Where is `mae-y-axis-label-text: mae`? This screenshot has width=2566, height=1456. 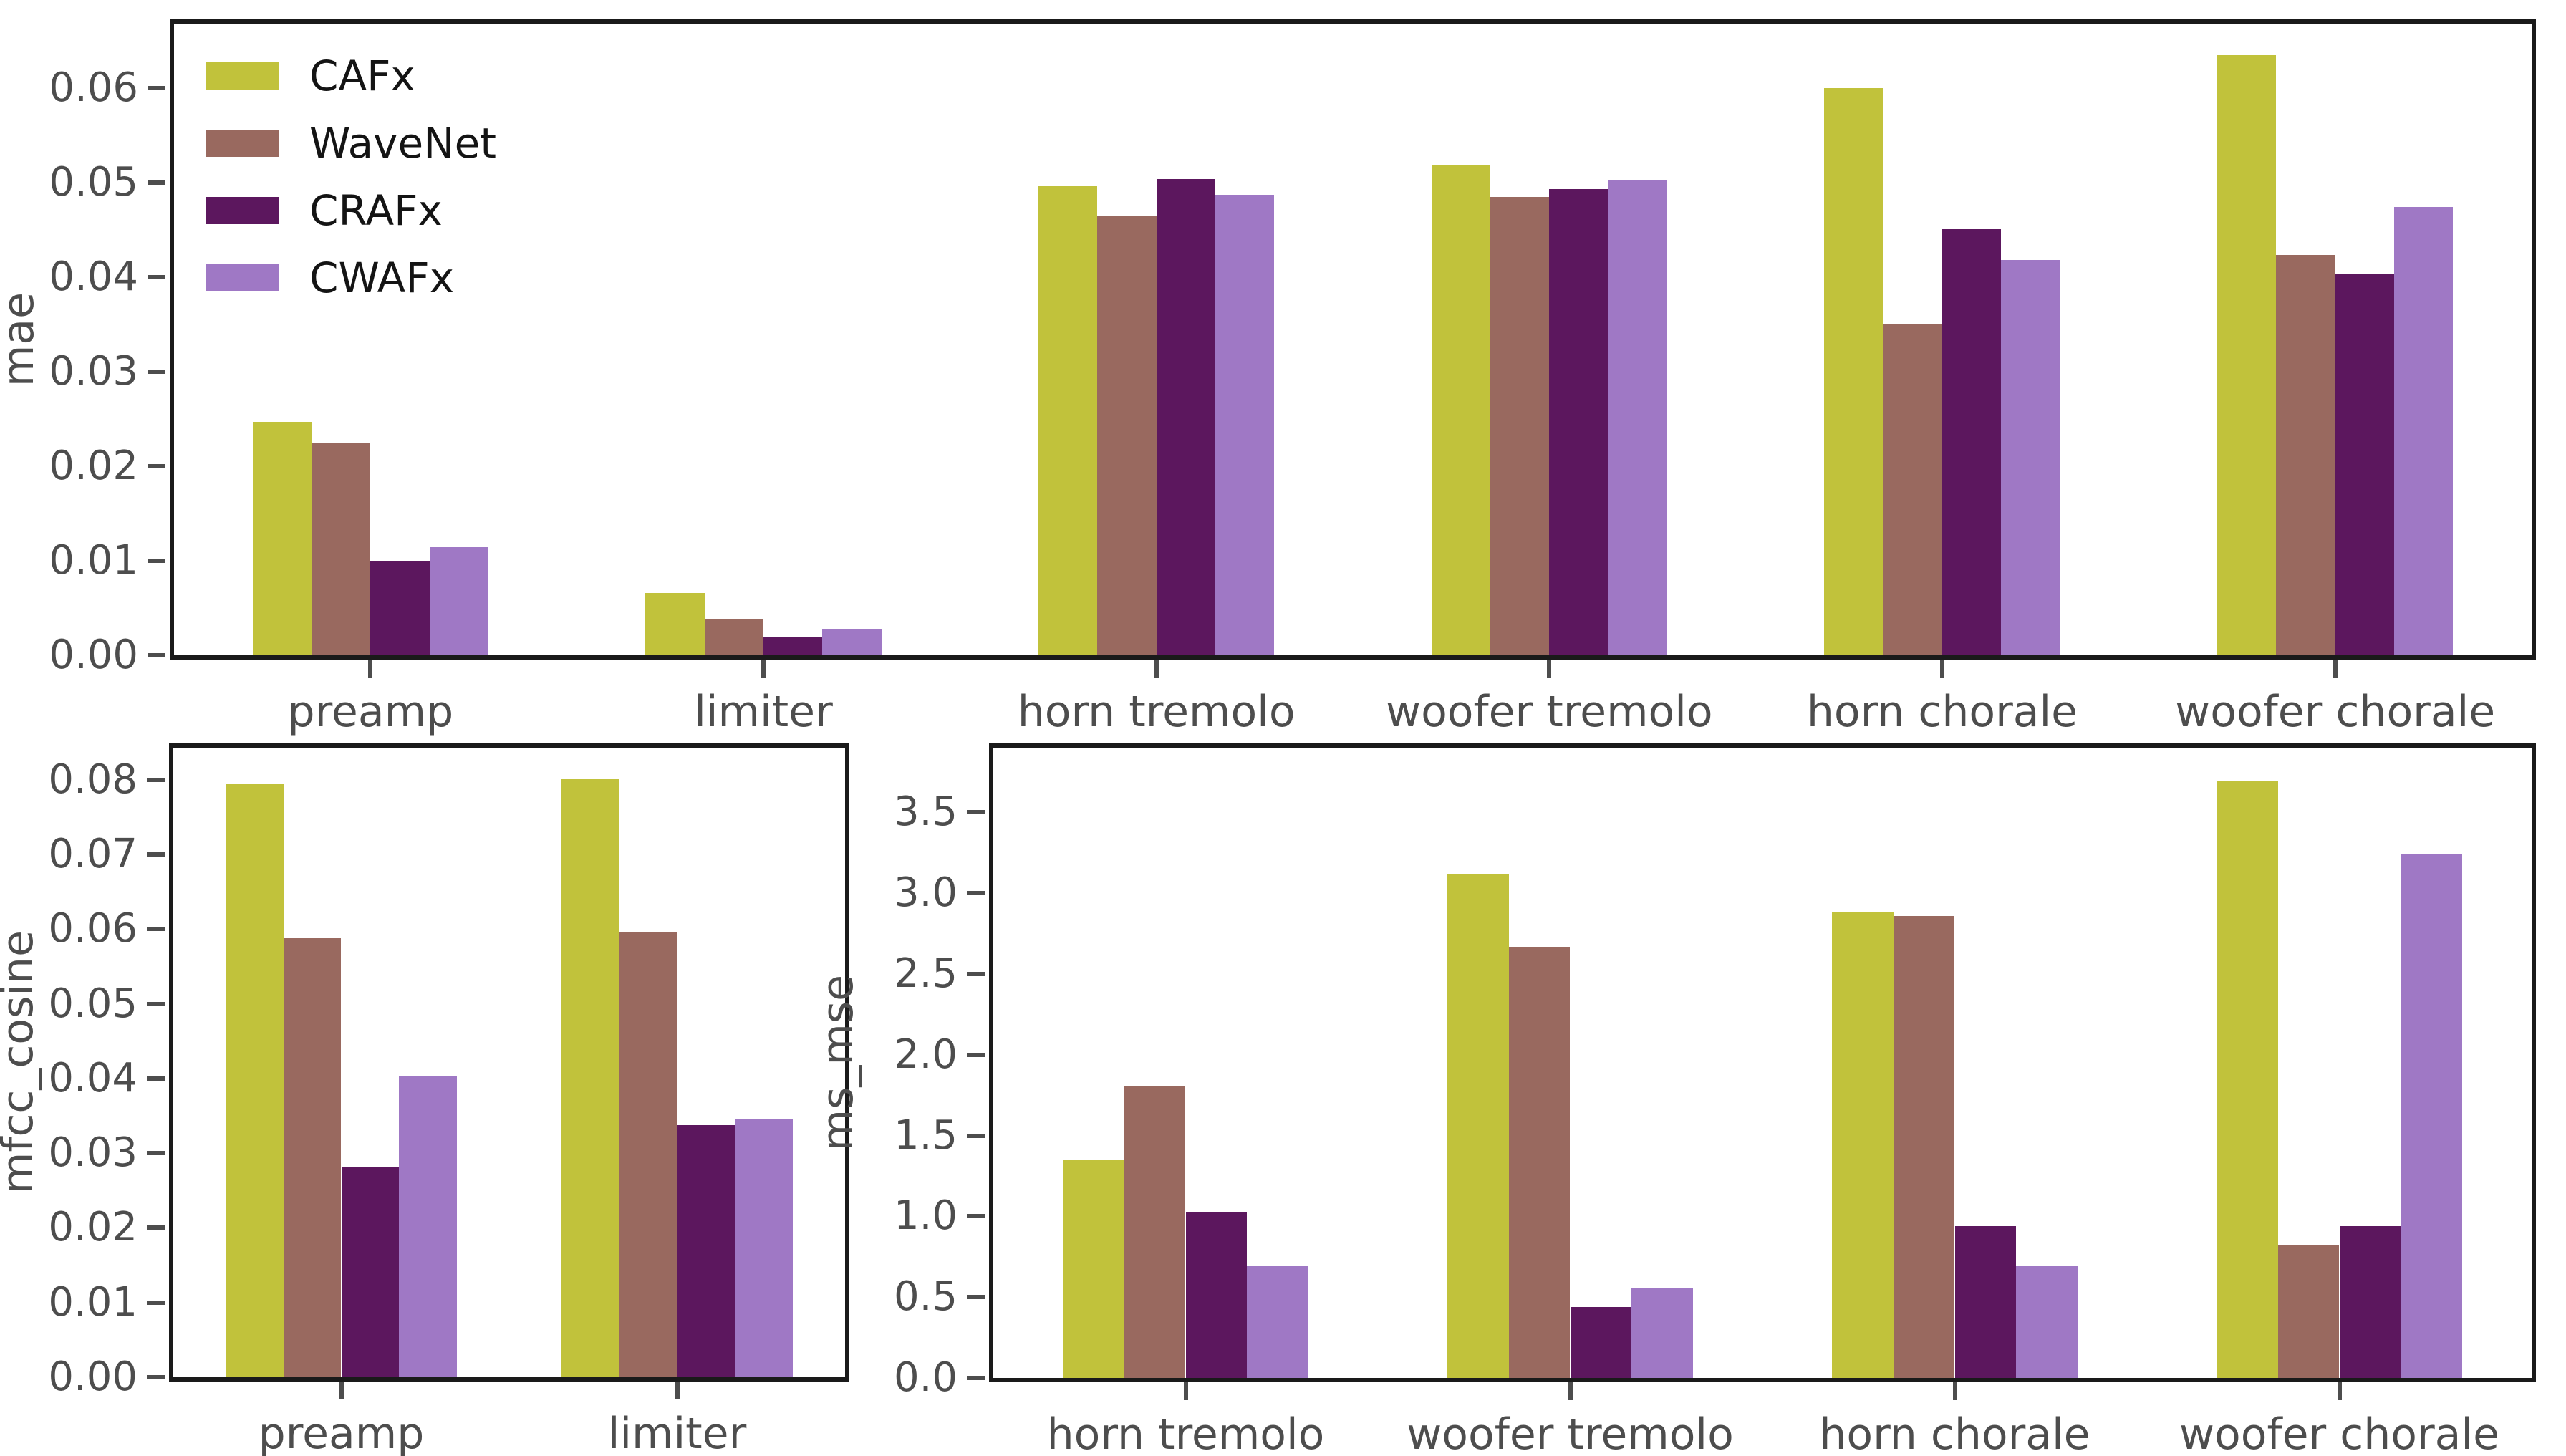 mae-y-axis-label-text: mae is located at coordinates (22, 339).